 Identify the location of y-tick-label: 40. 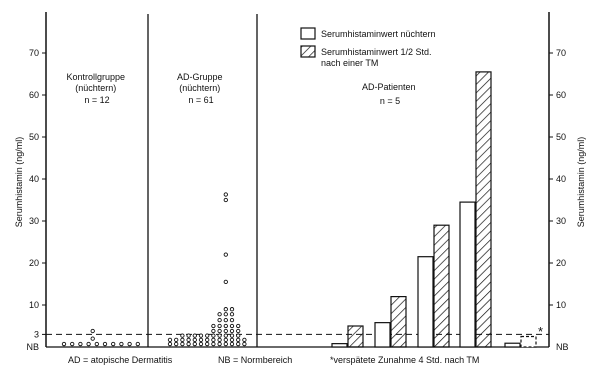
(34, 179).